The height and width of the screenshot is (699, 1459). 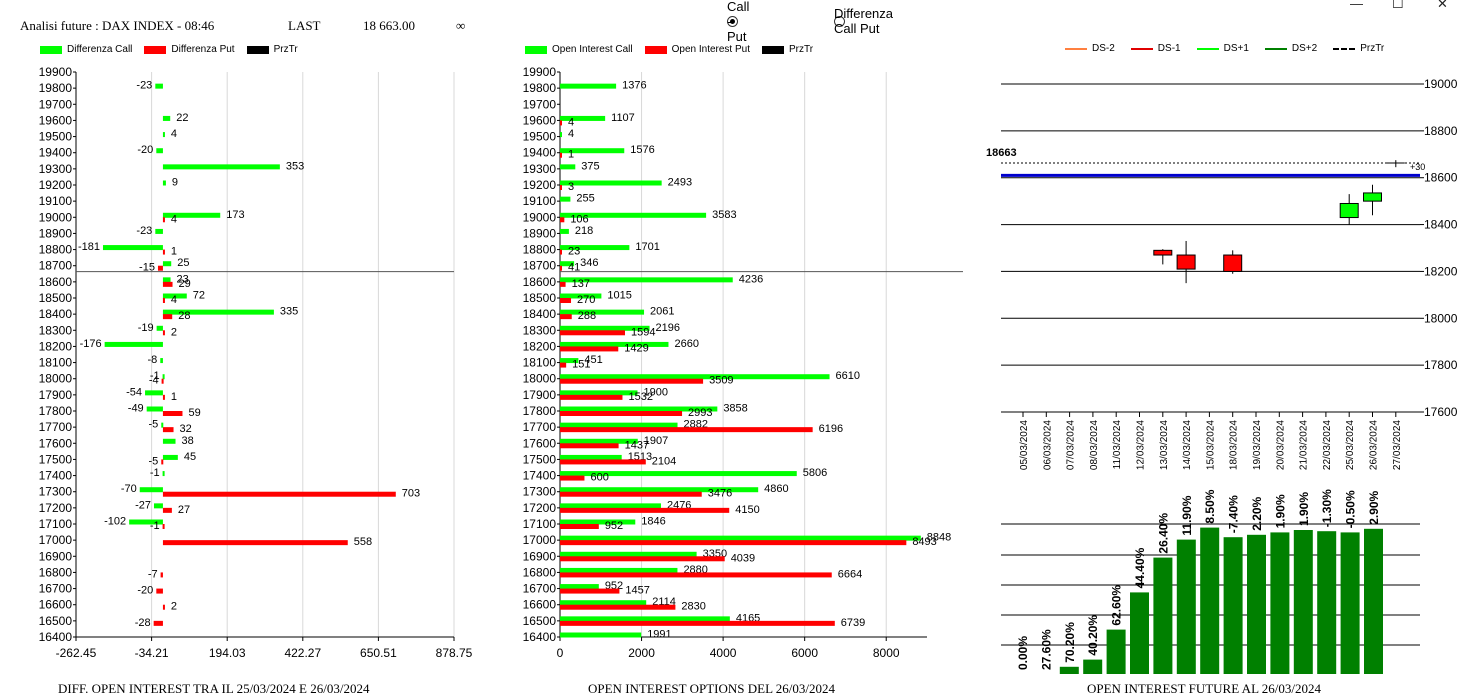 What do you see at coordinates (571, 122) in the screenshot?
I see `oi-bar-value: 4` at bounding box center [571, 122].